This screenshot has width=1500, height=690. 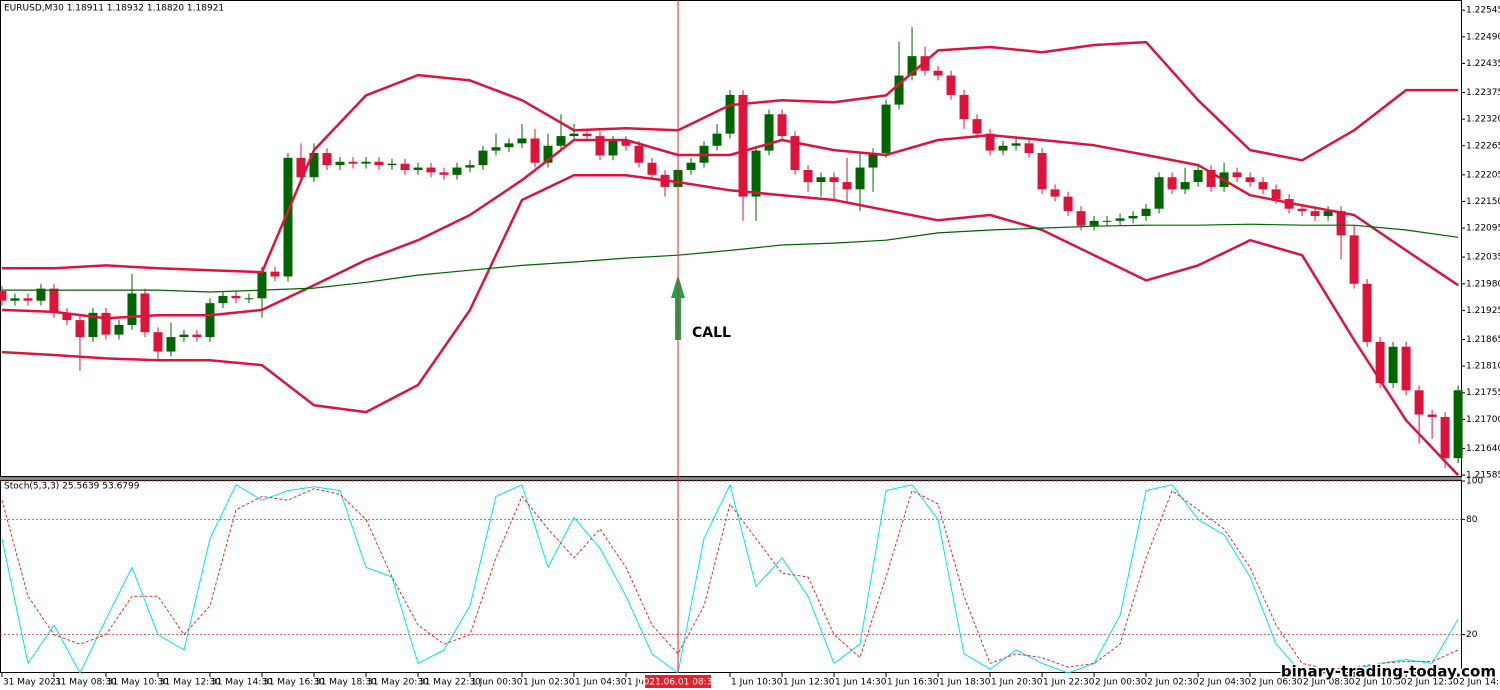 I want to click on x-tick-label: 1 Jun 16:30, so click(x=913, y=683).